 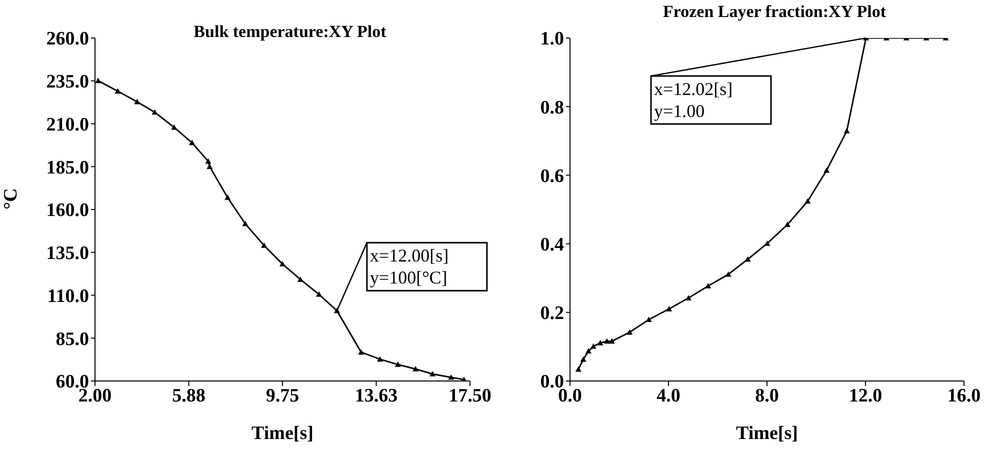 What do you see at coordinates (290, 31) in the screenshot?
I see `chart-title: Bulk temperature:XY Plot` at bounding box center [290, 31].